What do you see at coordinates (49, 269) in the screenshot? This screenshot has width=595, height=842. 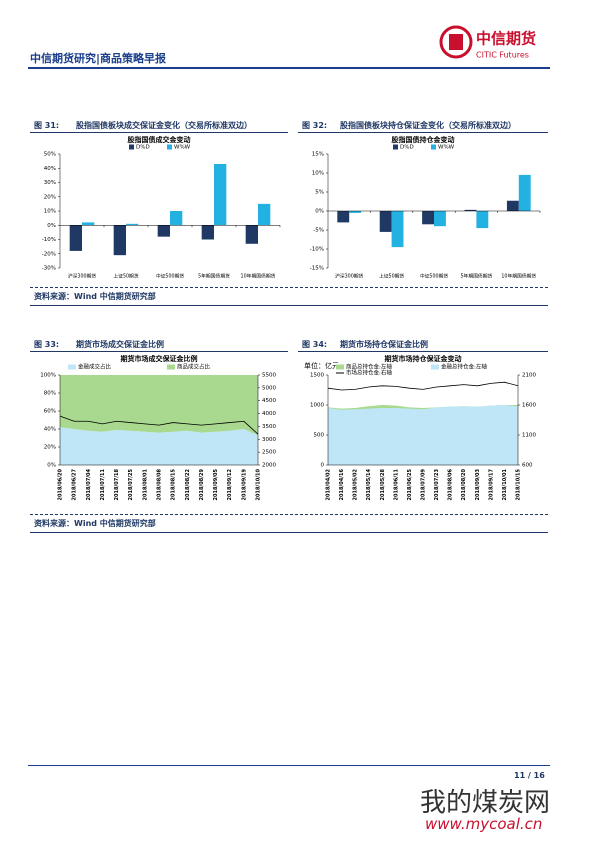 I see `y-tick-label: -30%` at bounding box center [49, 269].